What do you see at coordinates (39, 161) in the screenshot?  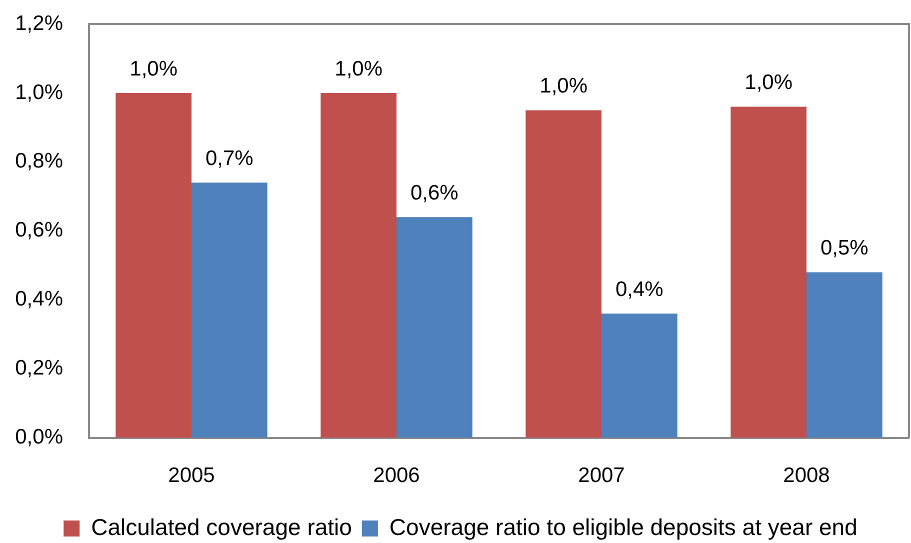 I see `y-tick-label: 0,8%` at bounding box center [39, 161].